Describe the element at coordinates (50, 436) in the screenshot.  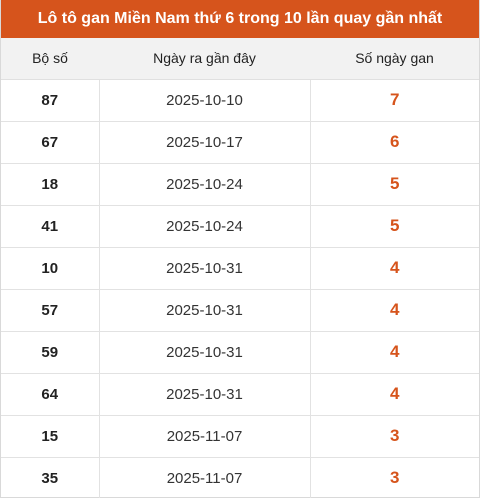
I see `cell-number: 15` at that location.